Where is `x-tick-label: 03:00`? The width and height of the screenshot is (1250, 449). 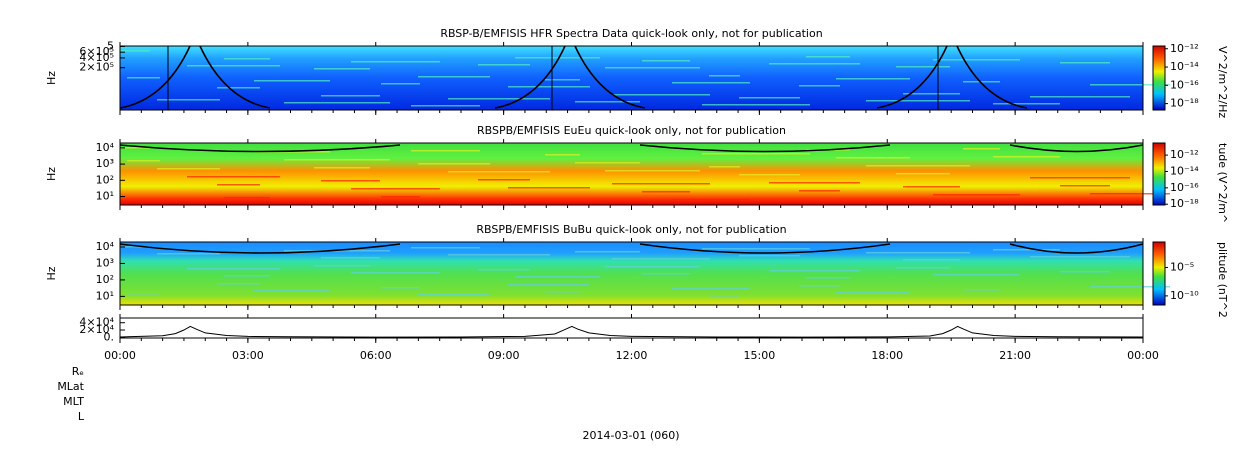 x-tick-label: 03:00 is located at coordinates (248, 355).